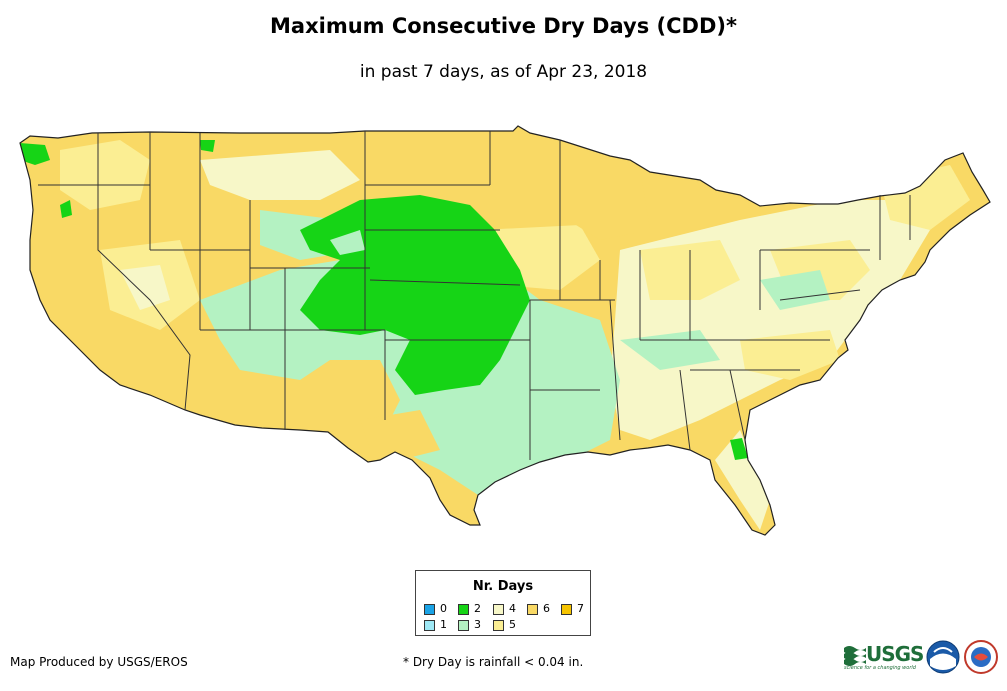  Describe the element at coordinates (880, 668) in the screenshot. I see `usgs-tagline: science for a changing world` at that location.